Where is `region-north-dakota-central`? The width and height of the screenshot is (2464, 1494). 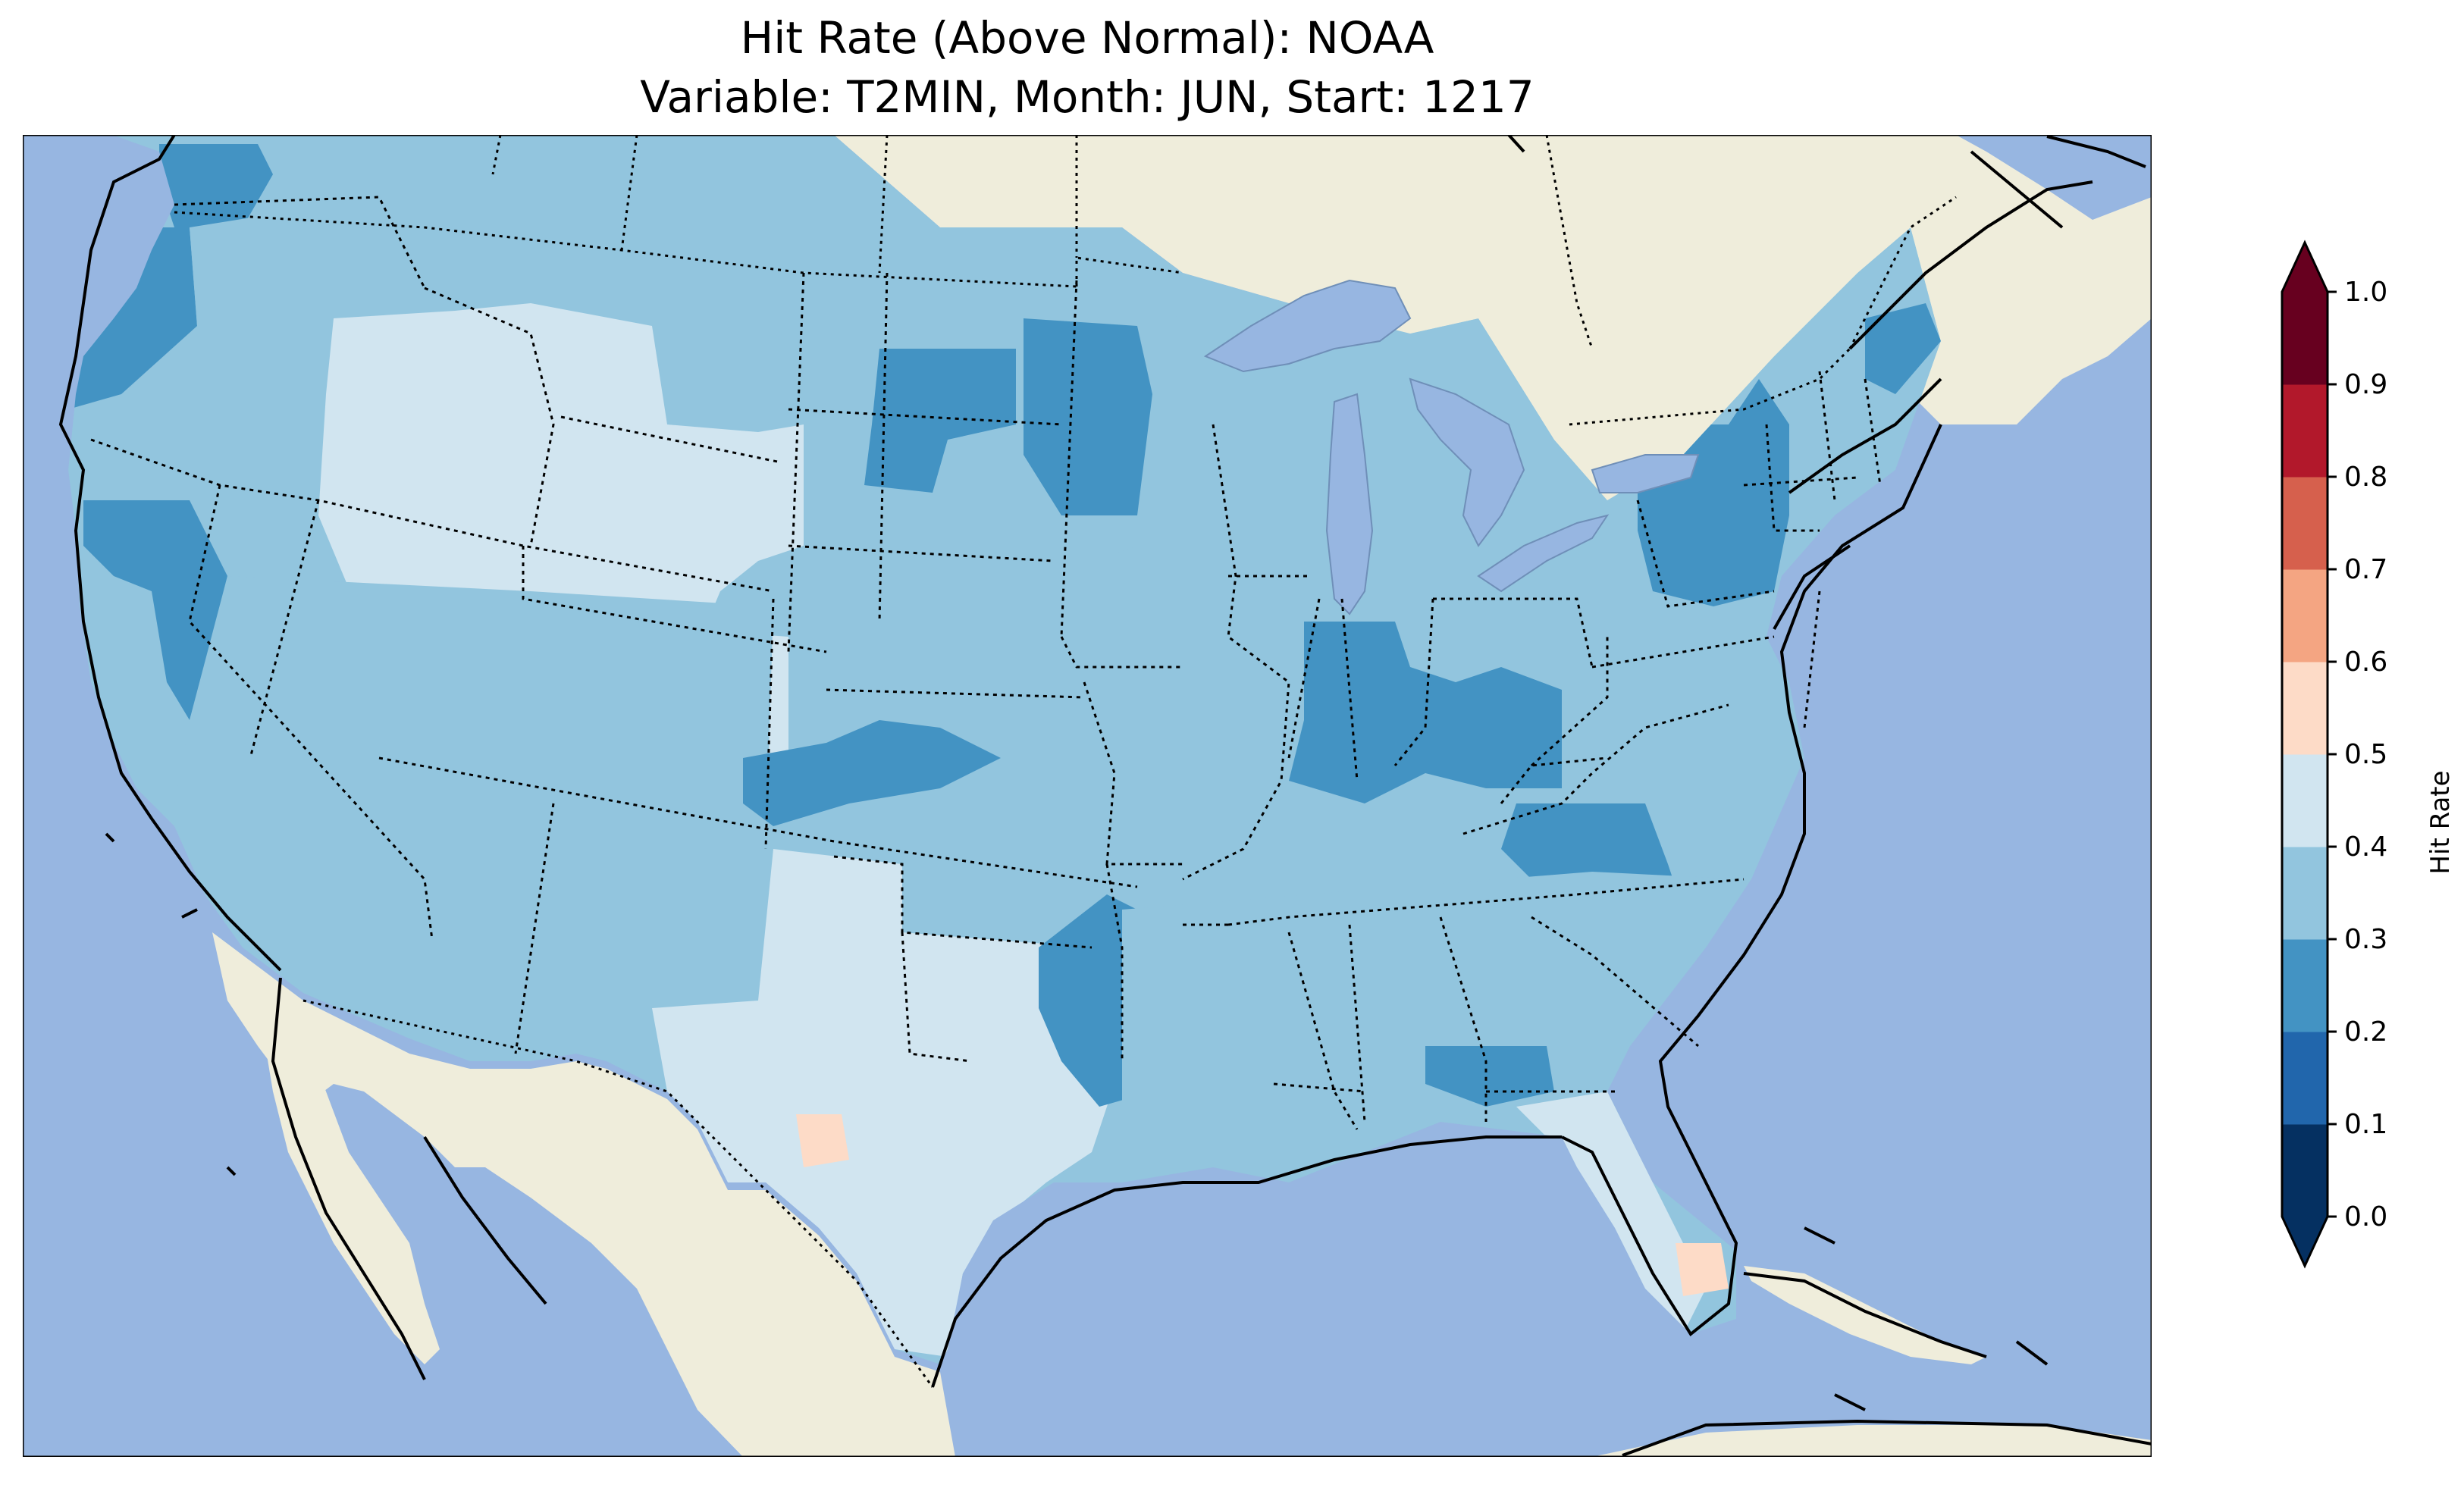
region-north-dakota-central is located at coordinates (940, 421).